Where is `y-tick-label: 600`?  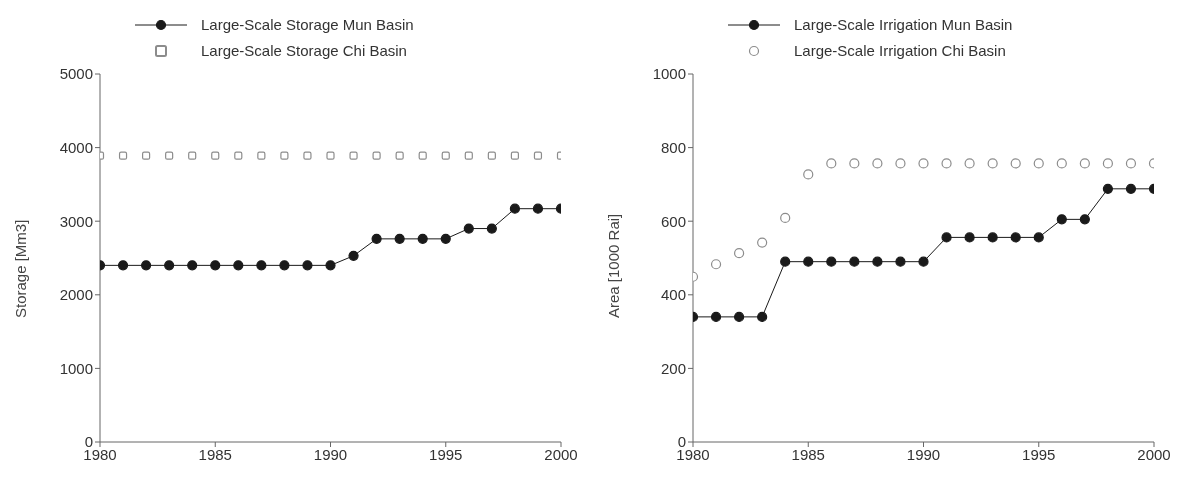
y-tick-label: 600 is located at coordinates (673, 221).